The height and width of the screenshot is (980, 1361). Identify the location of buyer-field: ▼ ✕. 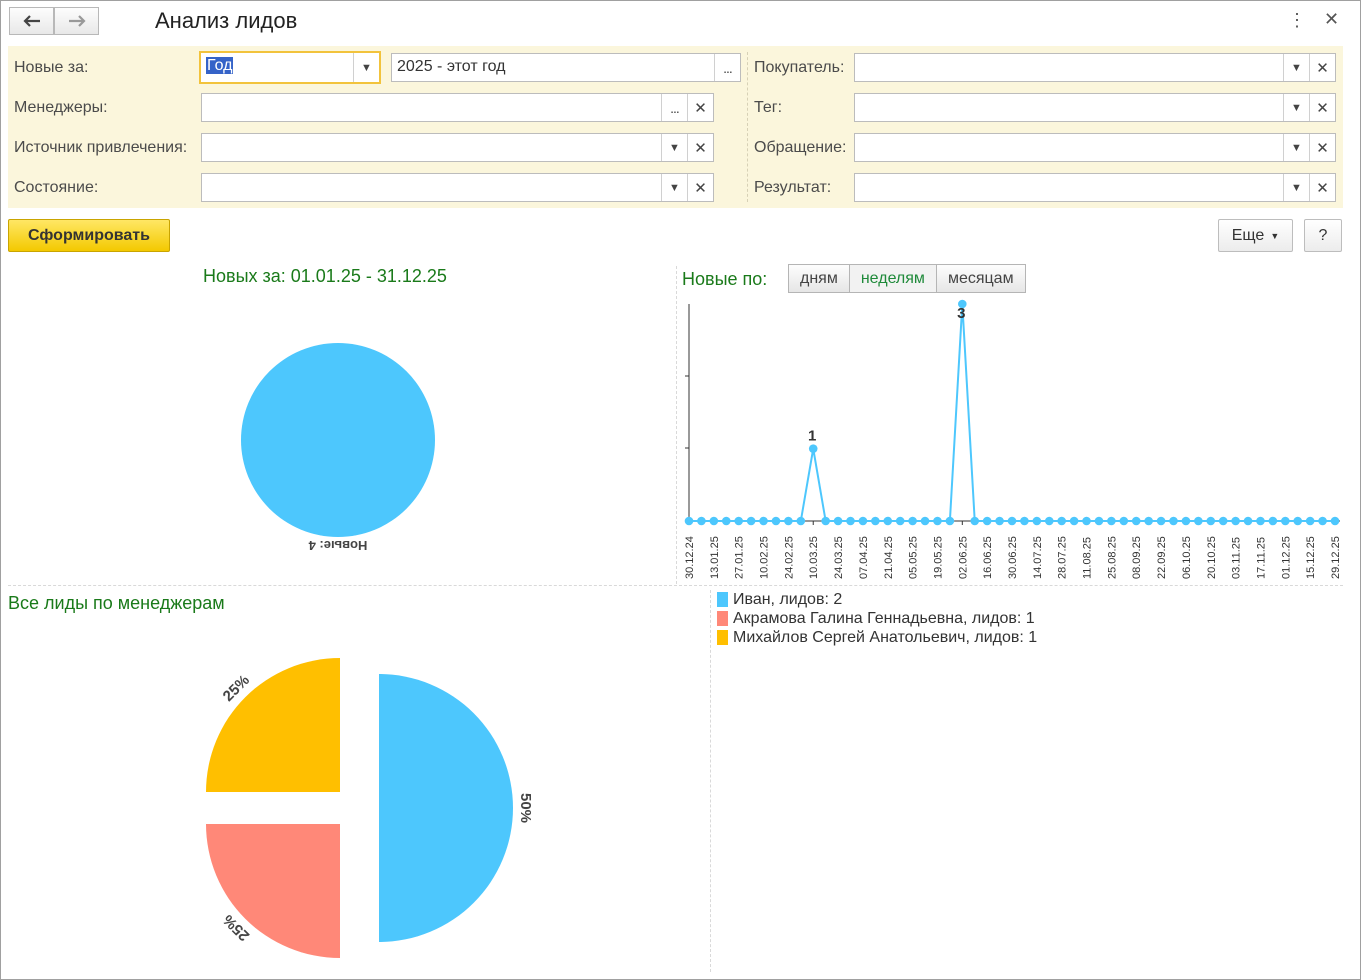
(1095, 67).